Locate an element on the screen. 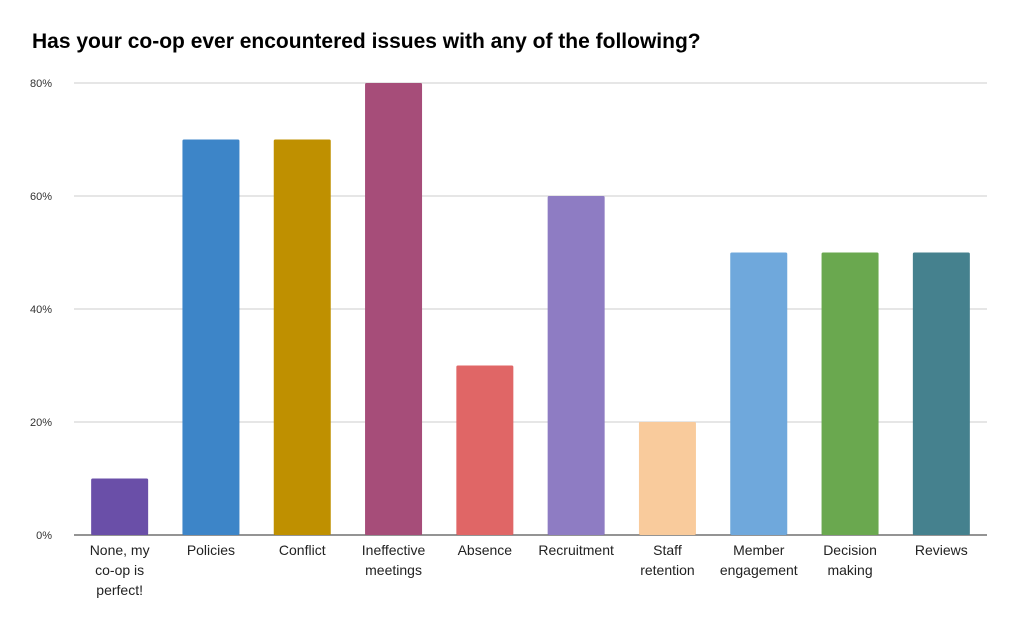  x-category-label-line: Ineffective is located at coordinates (394, 550).